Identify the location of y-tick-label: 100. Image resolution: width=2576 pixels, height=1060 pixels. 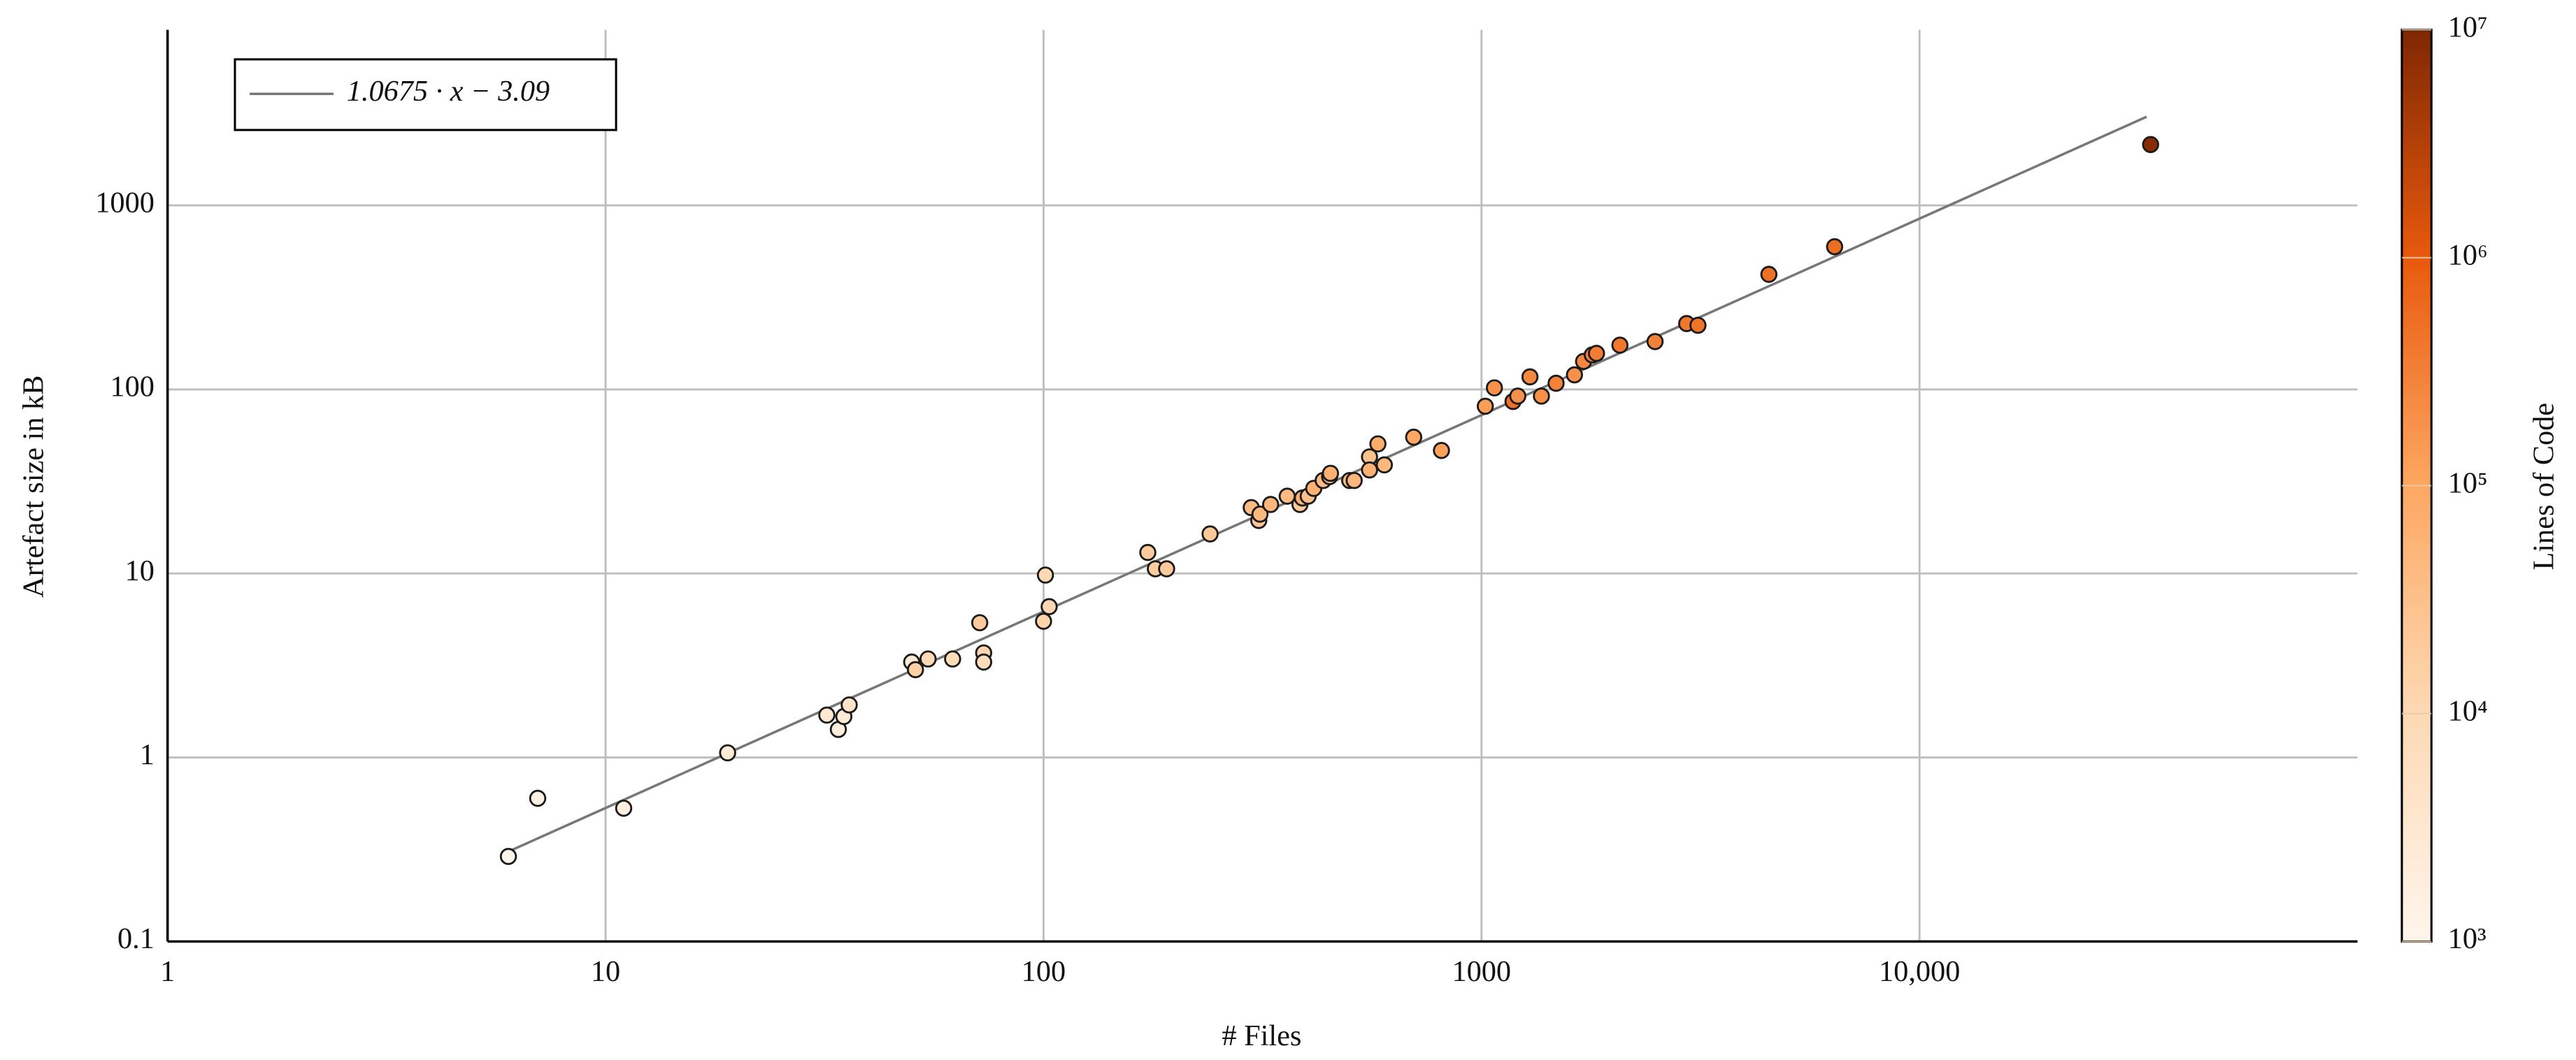
(132, 387).